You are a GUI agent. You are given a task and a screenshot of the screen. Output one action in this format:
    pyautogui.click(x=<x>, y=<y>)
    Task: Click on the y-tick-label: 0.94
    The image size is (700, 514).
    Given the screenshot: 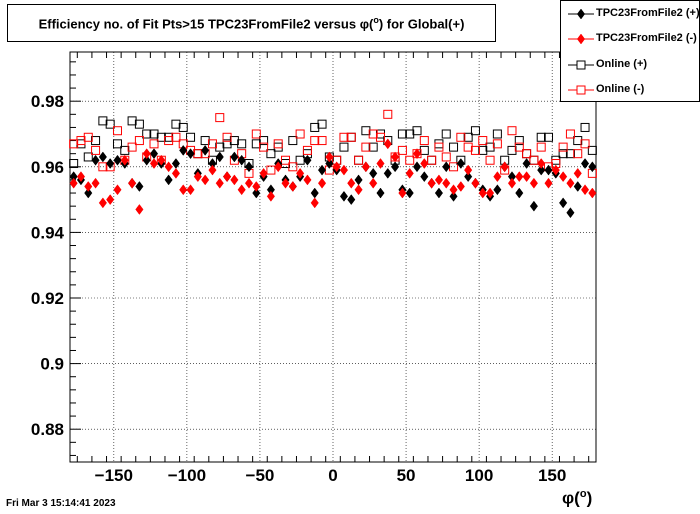 What is the action you would take?
    pyautogui.click(x=48, y=232)
    